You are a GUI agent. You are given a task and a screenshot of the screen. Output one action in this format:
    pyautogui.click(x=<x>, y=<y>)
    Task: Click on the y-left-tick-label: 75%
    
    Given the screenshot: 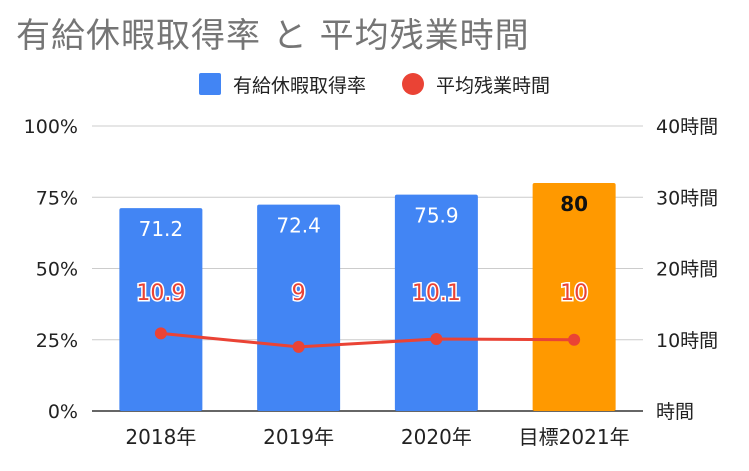 What is the action you would take?
    pyautogui.click(x=57, y=198)
    